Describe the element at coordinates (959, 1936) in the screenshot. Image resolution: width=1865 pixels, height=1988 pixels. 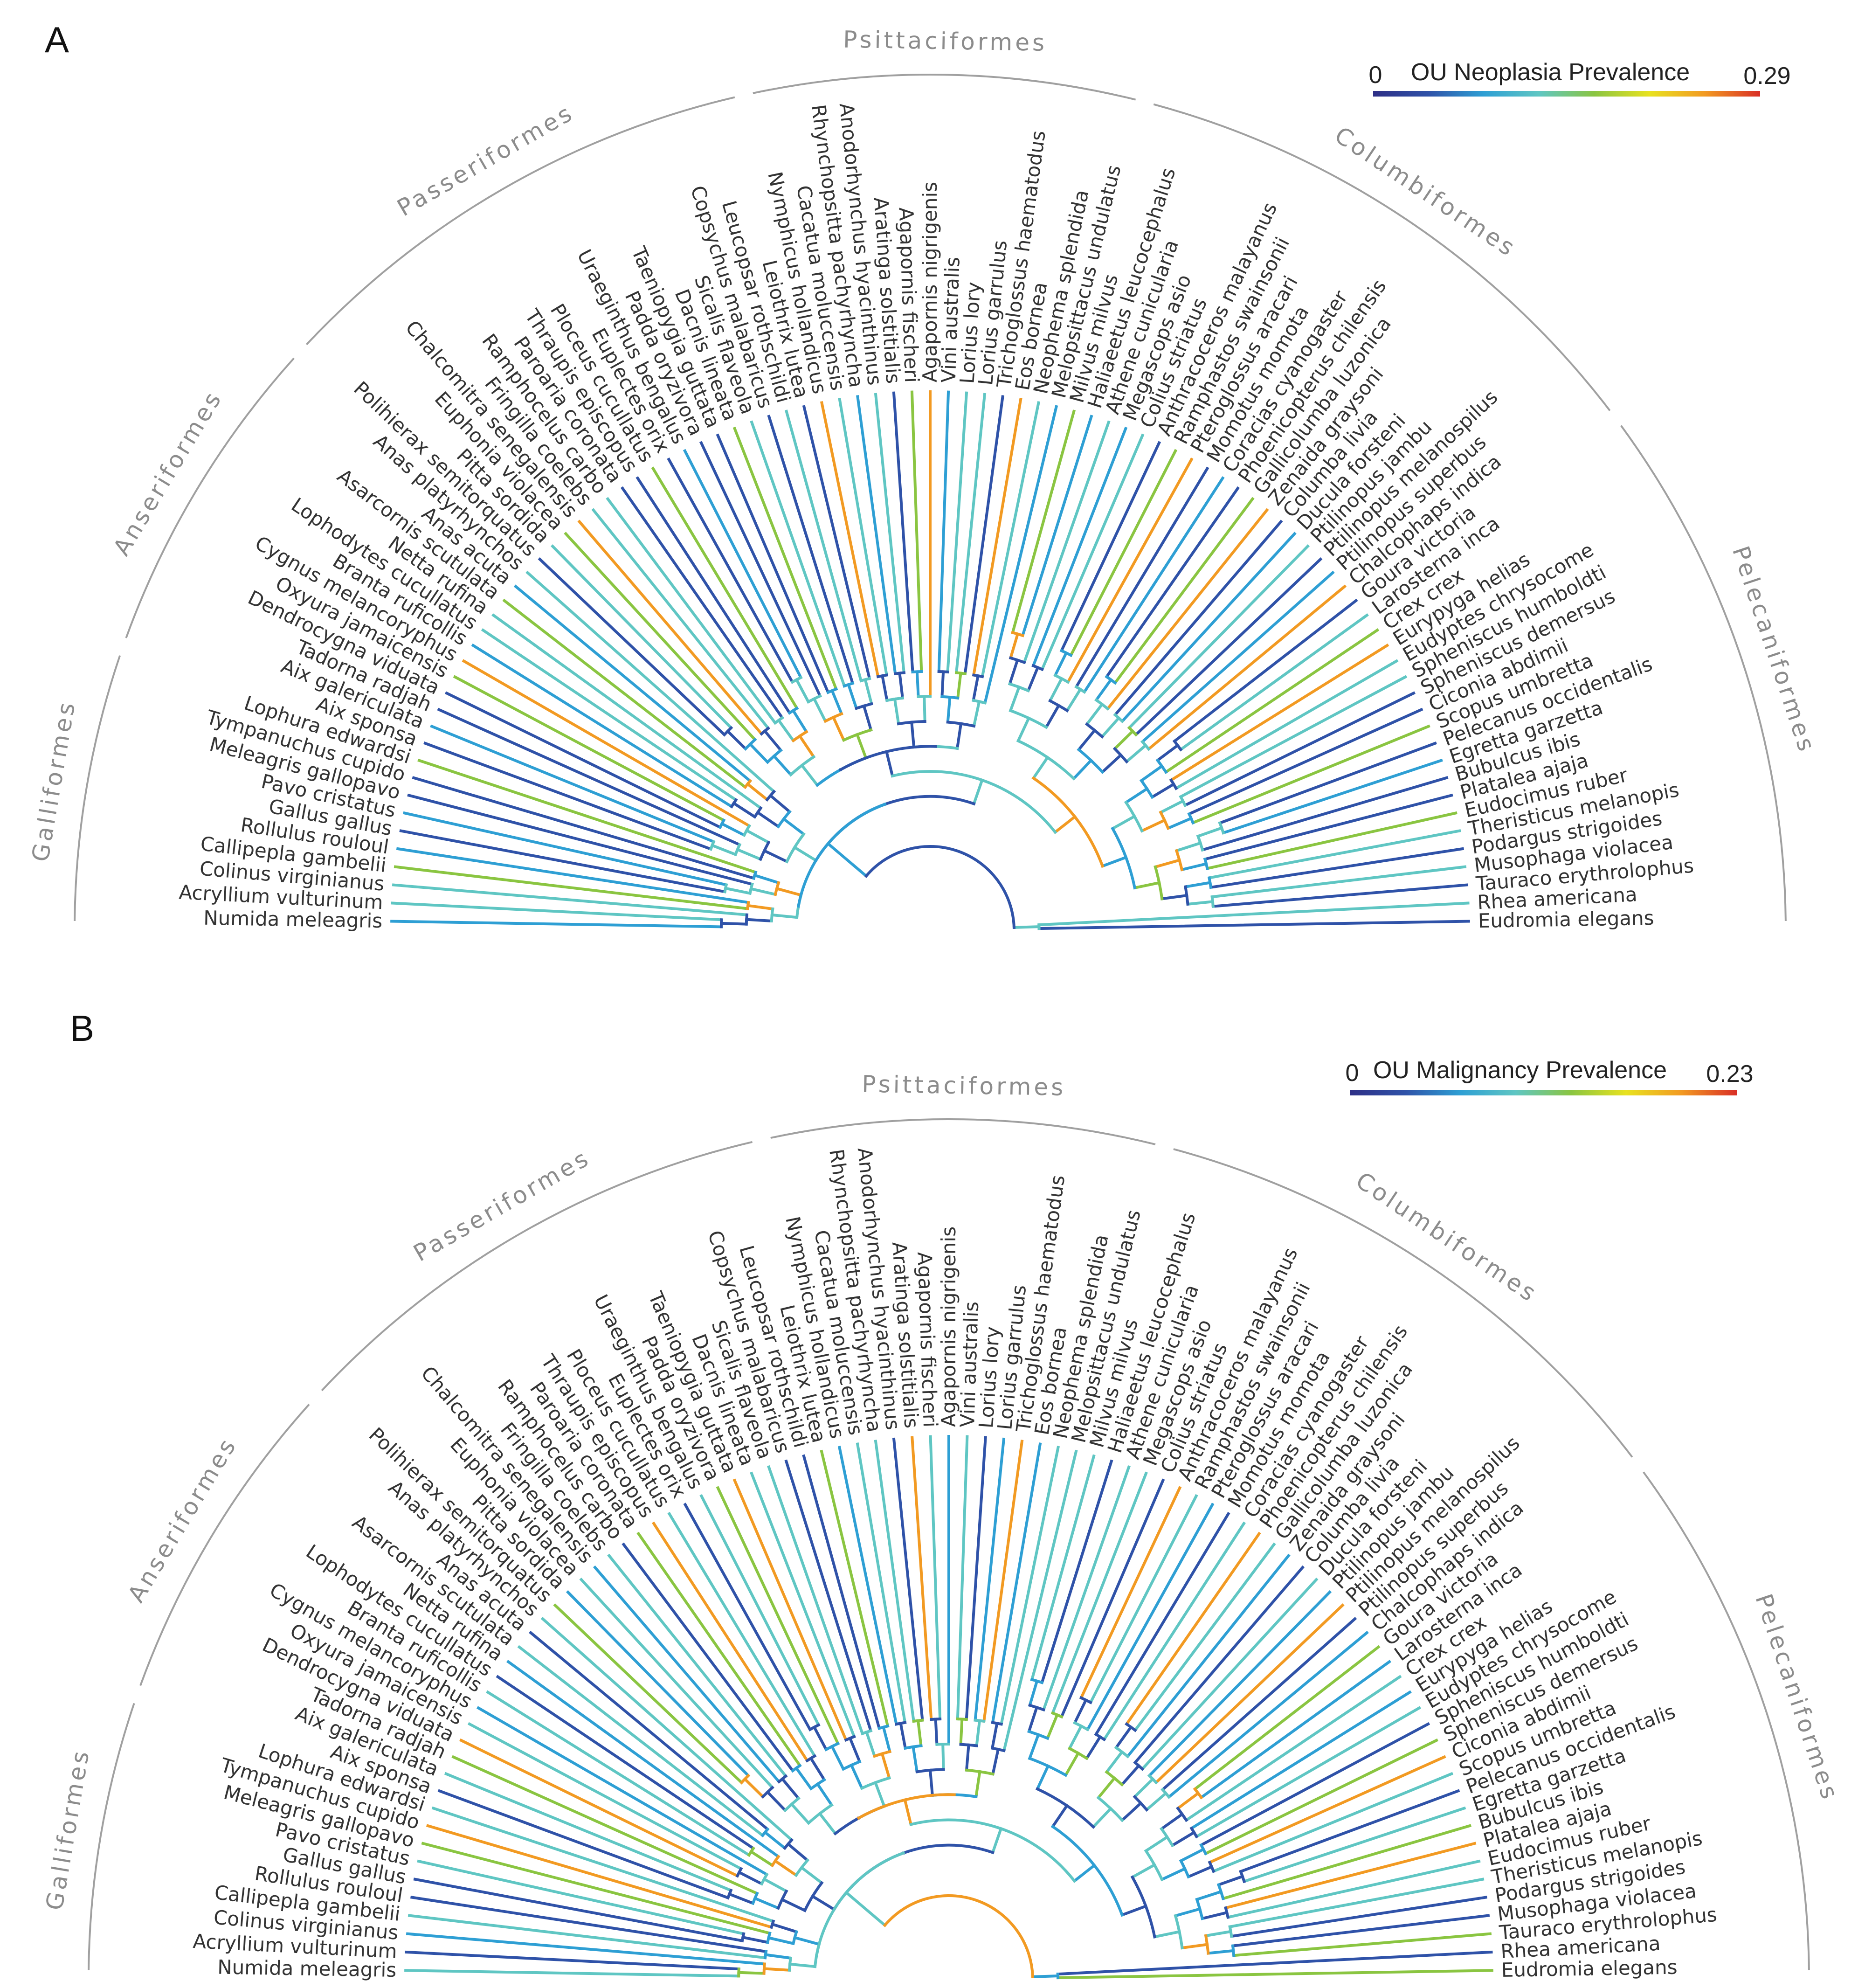
I see `node-arc` at that location.